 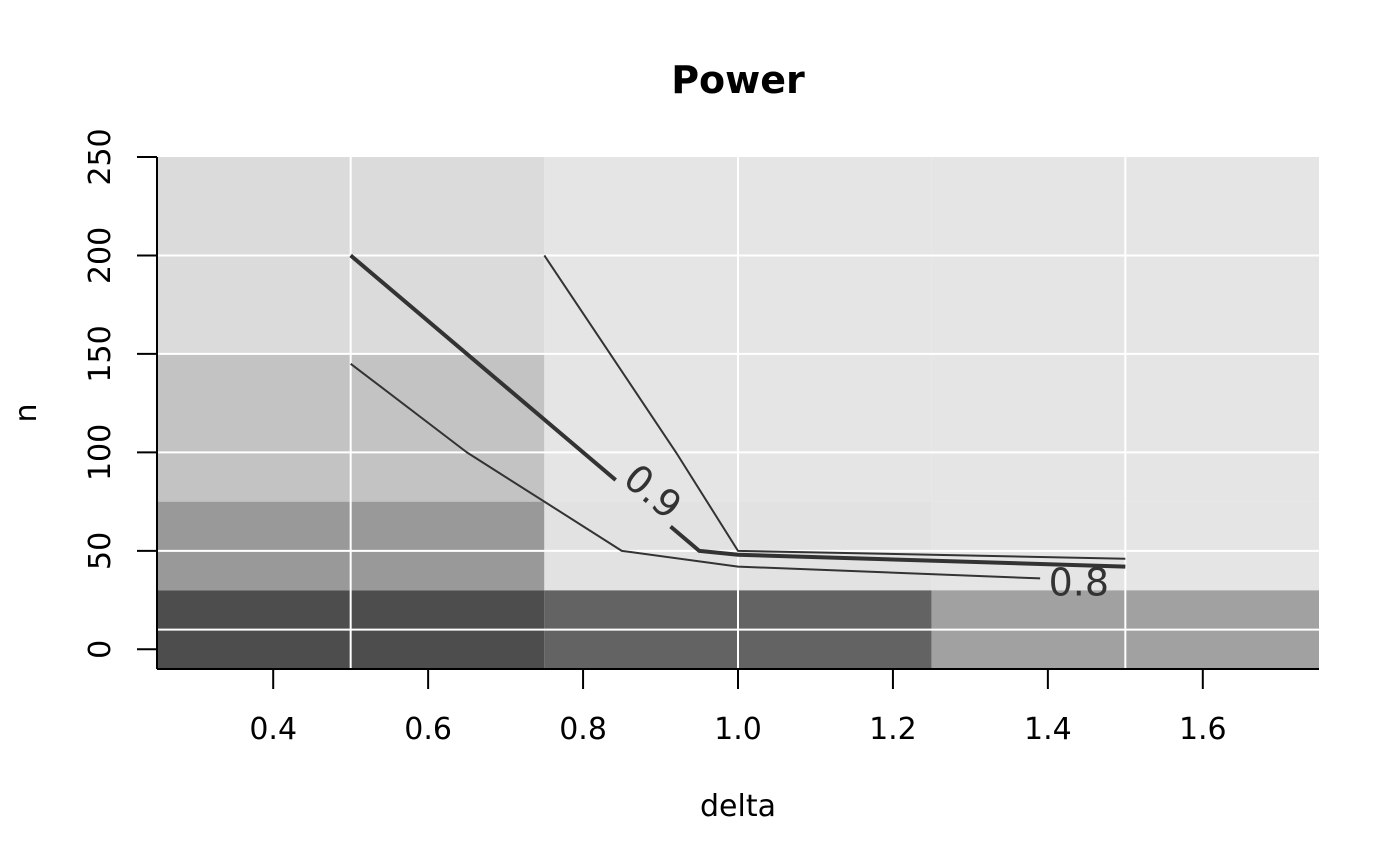 What do you see at coordinates (26, 412) in the screenshot?
I see `y-axis-label: n` at bounding box center [26, 412].